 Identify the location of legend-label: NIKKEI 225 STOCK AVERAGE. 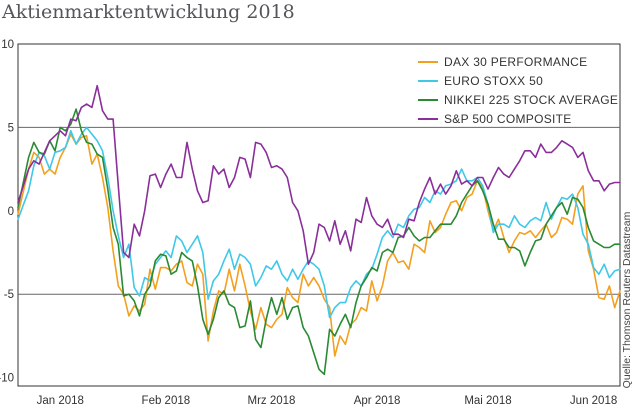
(531, 100).